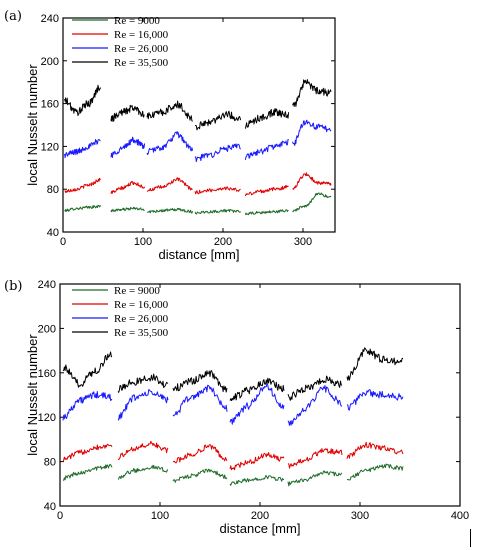 The width and height of the screenshot is (479, 550). What do you see at coordinates (13, 16) in the screenshot?
I see `panel-label: (a)` at bounding box center [13, 16].